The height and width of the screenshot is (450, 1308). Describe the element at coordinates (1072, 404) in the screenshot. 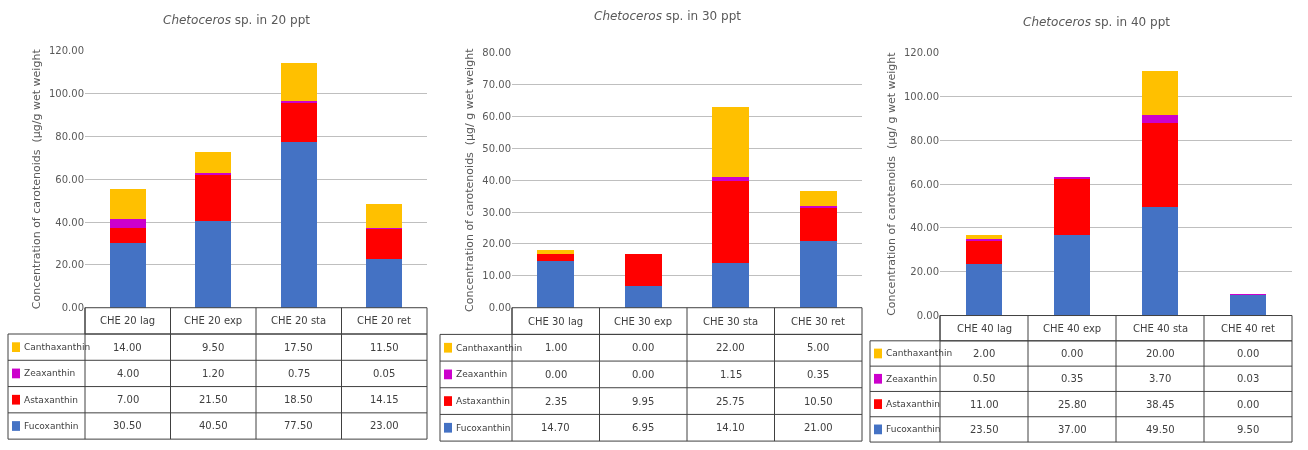

I see `data-label: 25.80` at that location.